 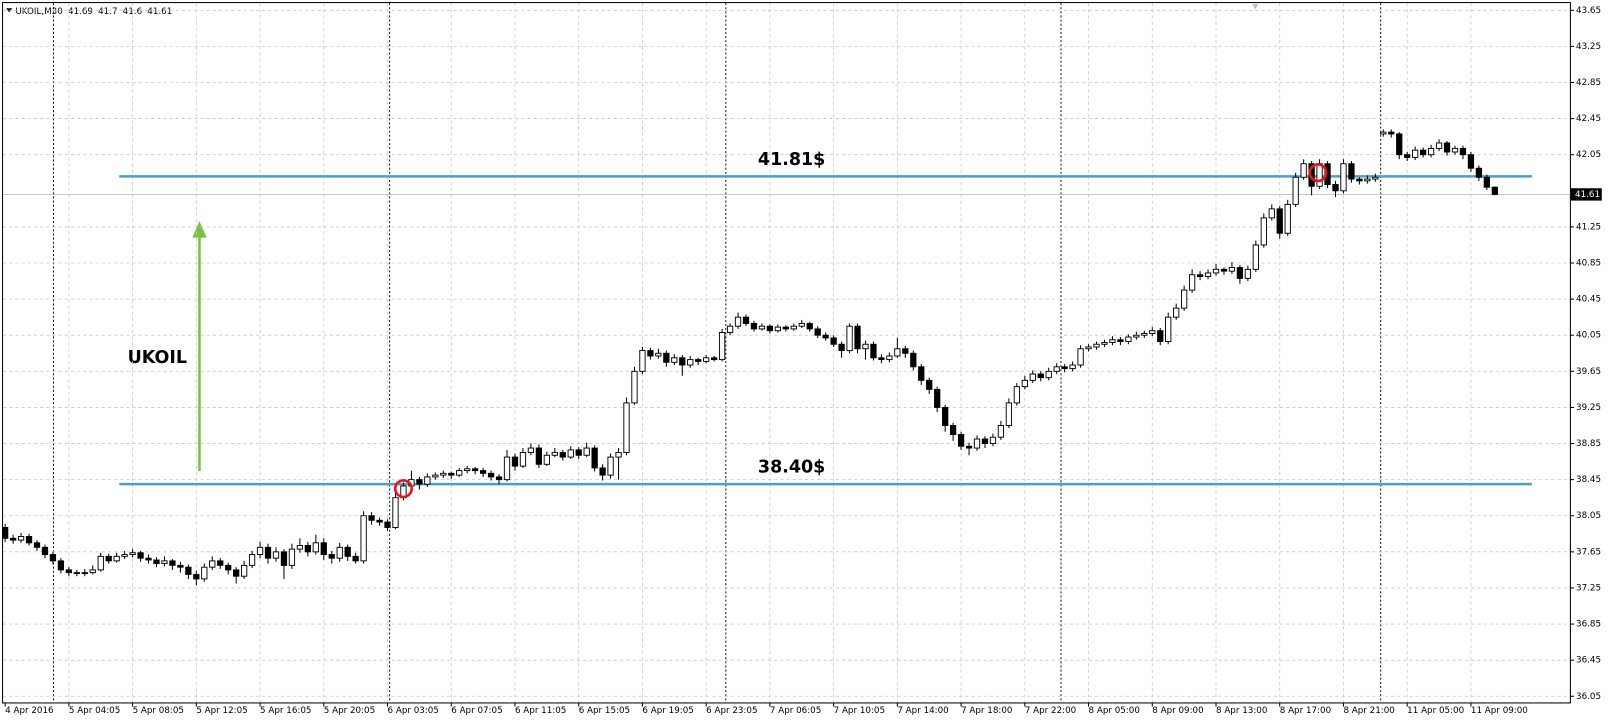 I want to click on x-tick-label: 5 Apr 08:05, so click(x=158, y=711).